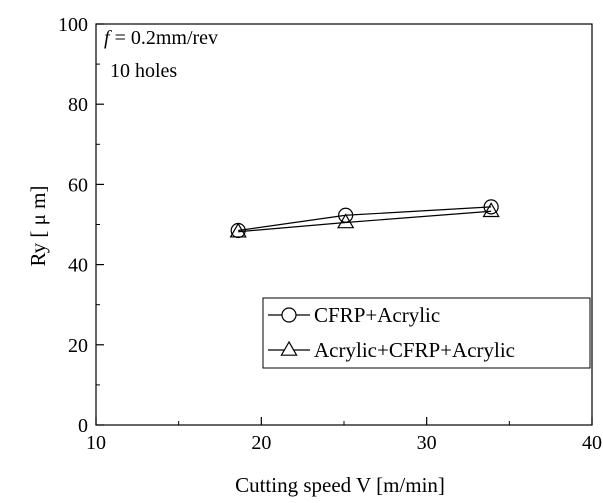  Describe the element at coordinates (261, 443) in the screenshot. I see `x-tick-label: 20` at that location.